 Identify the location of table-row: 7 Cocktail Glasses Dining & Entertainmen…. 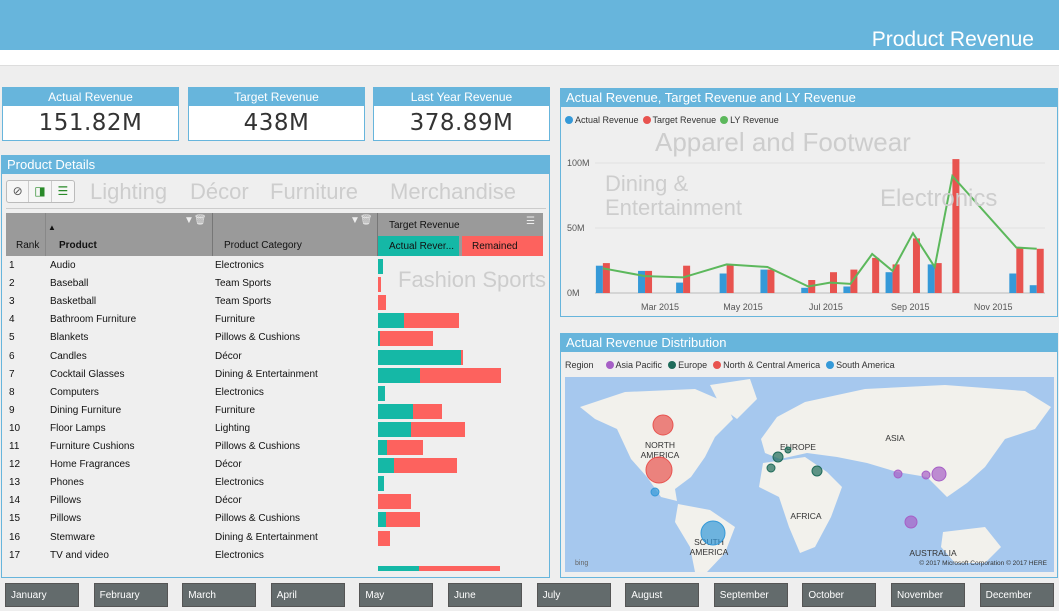
(274, 375).